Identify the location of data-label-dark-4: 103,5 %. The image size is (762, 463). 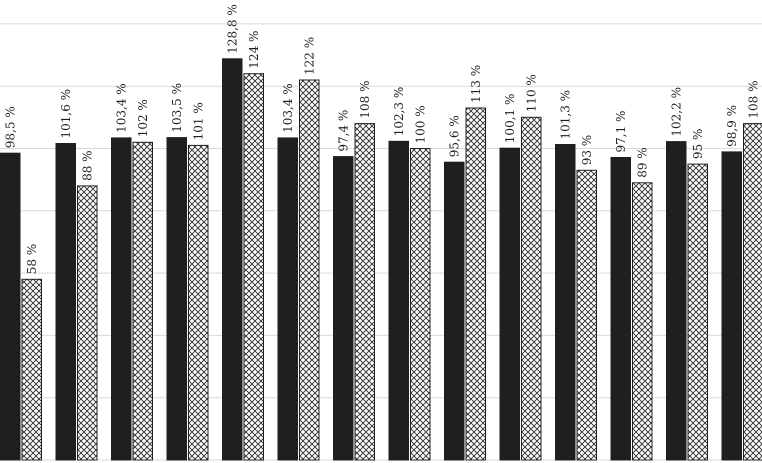
(177, 108).